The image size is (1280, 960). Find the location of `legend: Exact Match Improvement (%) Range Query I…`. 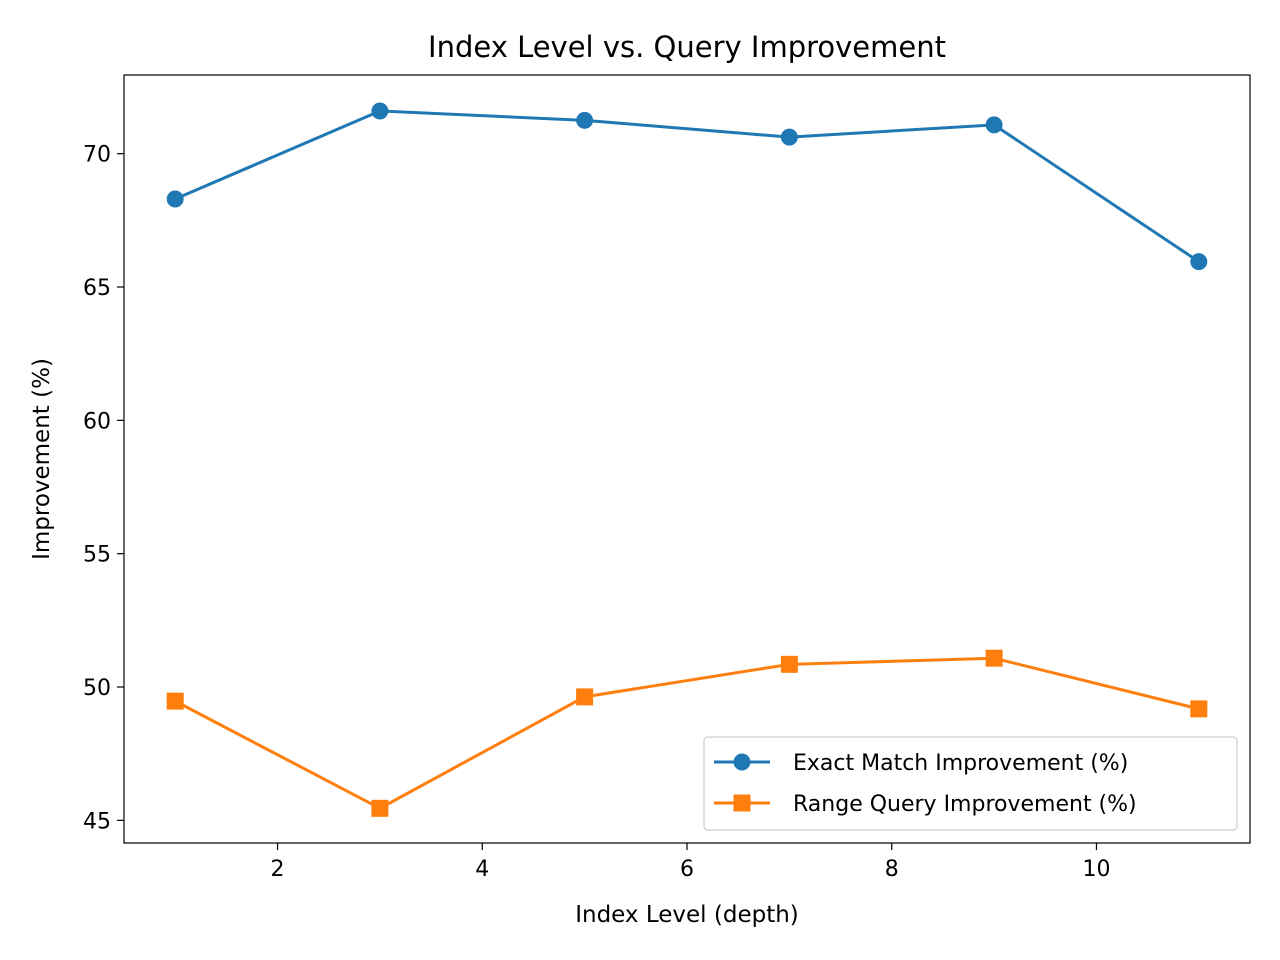

legend: Exact Match Improvement (%) Range Query I… is located at coordinates (970, 783).